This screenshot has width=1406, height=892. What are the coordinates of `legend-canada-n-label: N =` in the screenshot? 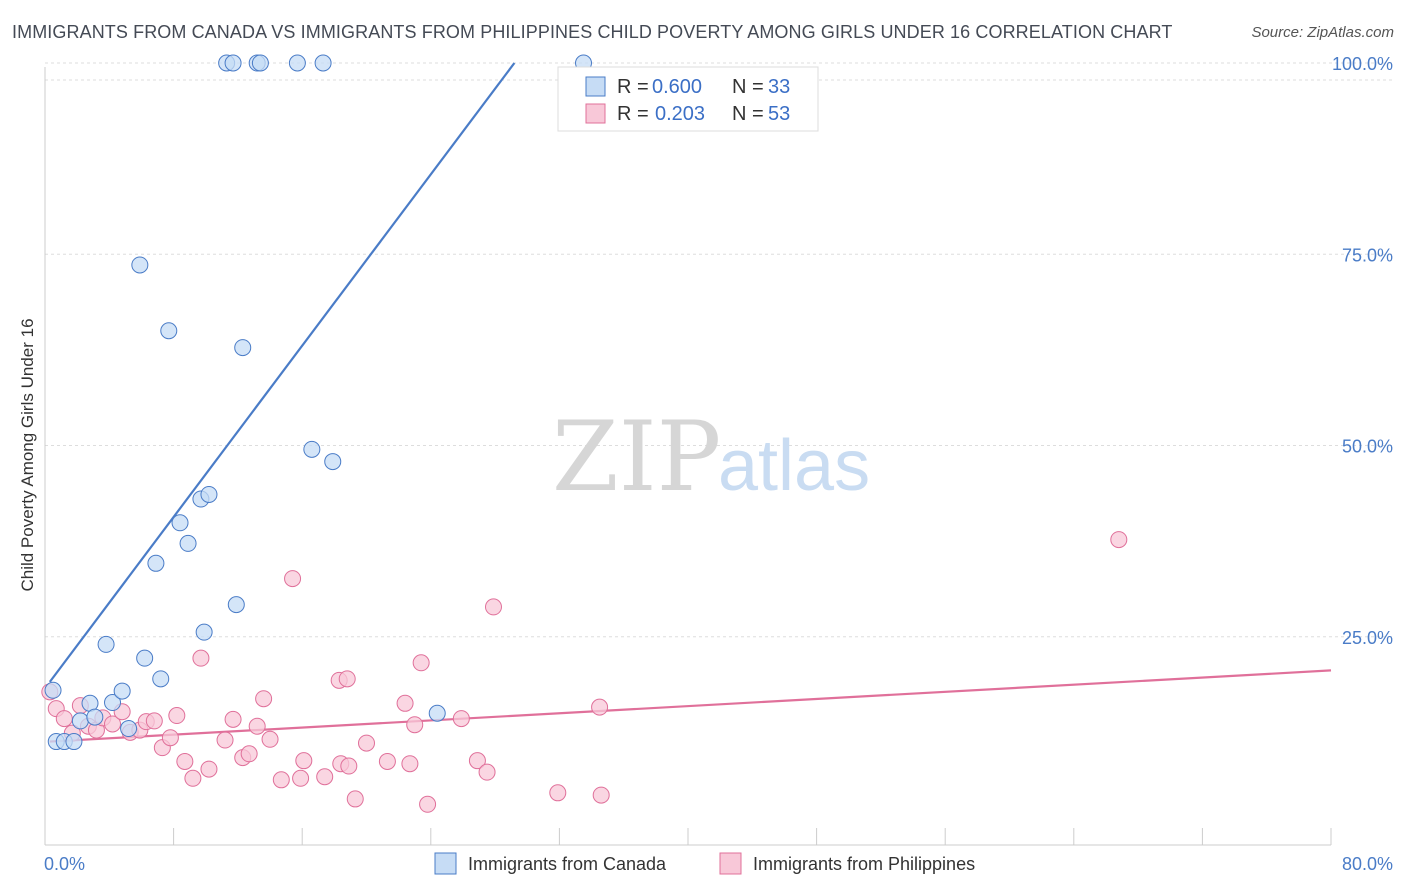 It's located at (748, 87).